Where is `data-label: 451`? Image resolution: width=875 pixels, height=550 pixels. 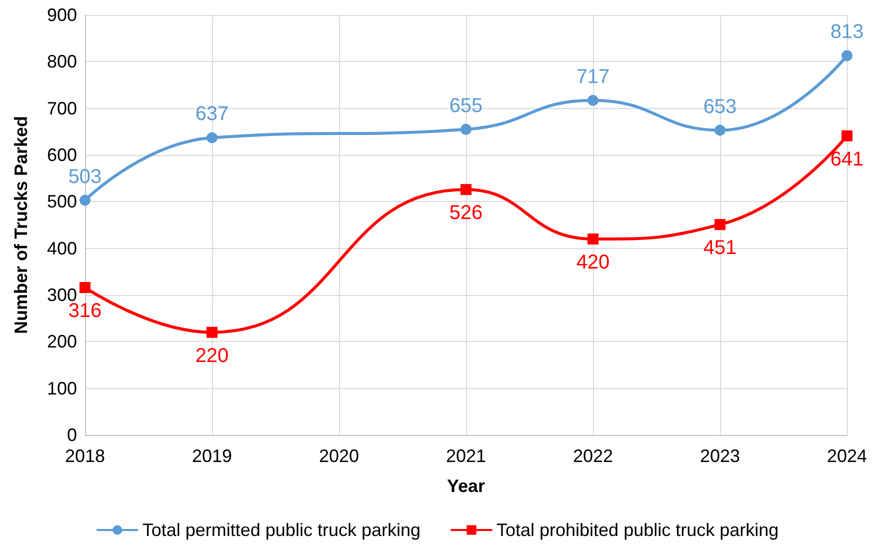
data-label: 451 is located at coordinates (720, 248).